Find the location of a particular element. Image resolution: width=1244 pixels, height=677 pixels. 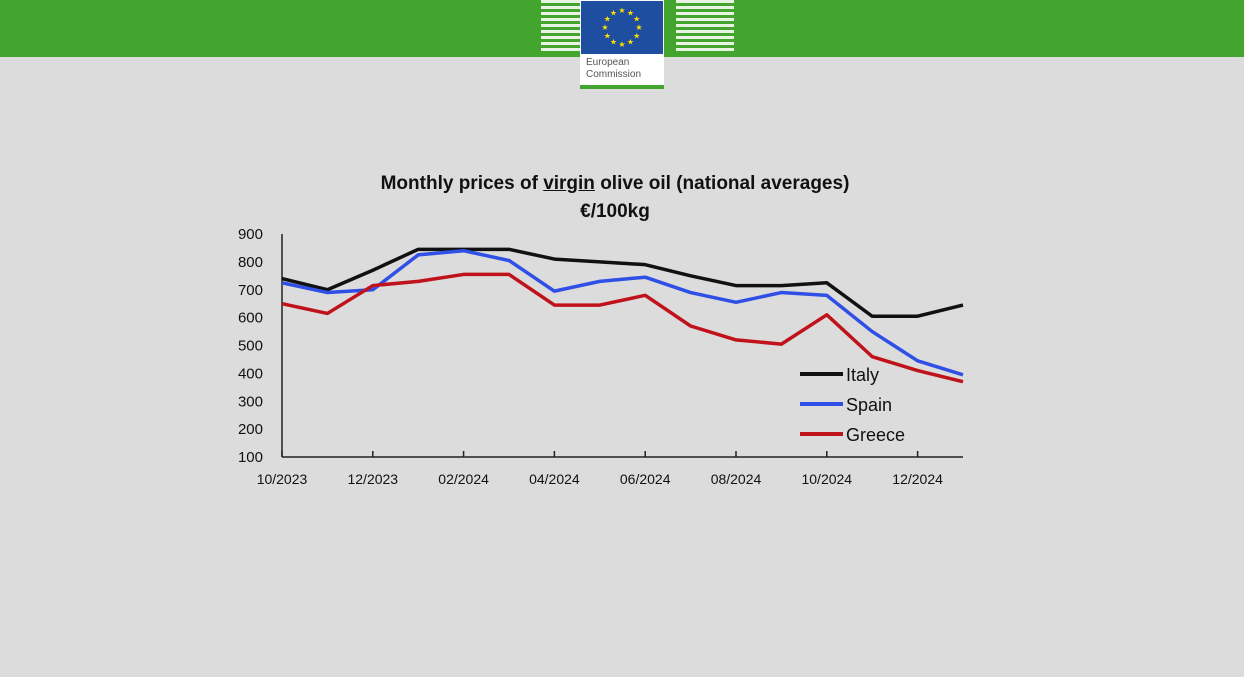

legend-label: Spain is located at coordinates (869, 405).